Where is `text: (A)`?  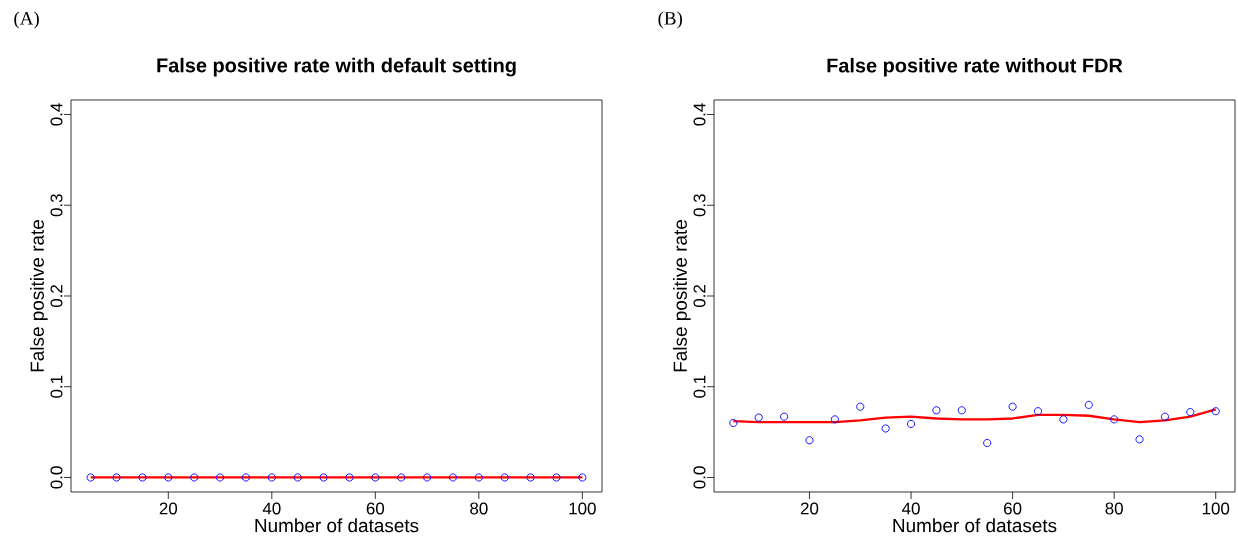 text: (A) is located at coordinates (26, 20).